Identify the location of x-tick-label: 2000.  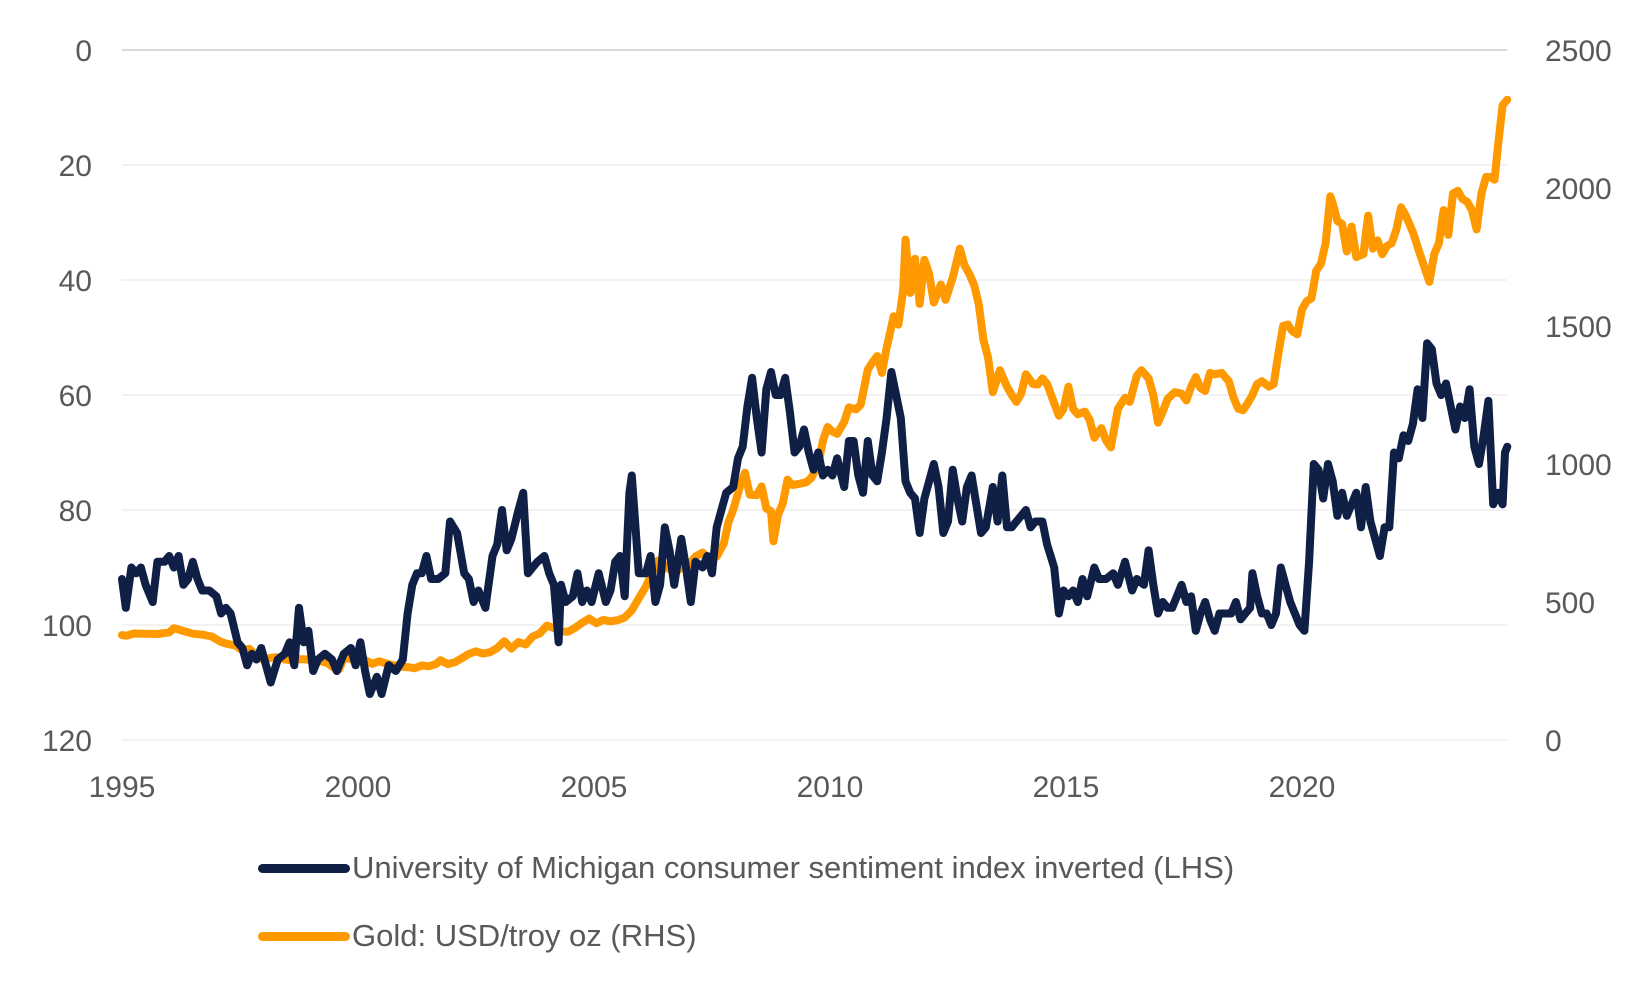
(358, 787).